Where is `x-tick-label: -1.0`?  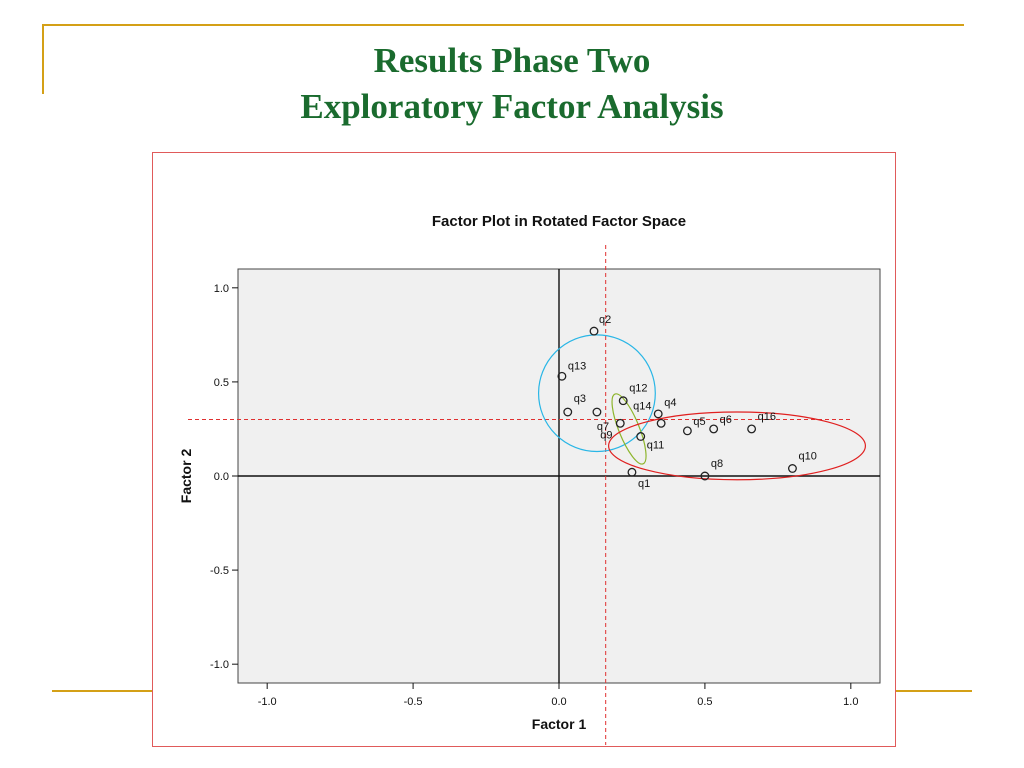
x-tick-label: -1.0 is located at coordinates (267, 702).